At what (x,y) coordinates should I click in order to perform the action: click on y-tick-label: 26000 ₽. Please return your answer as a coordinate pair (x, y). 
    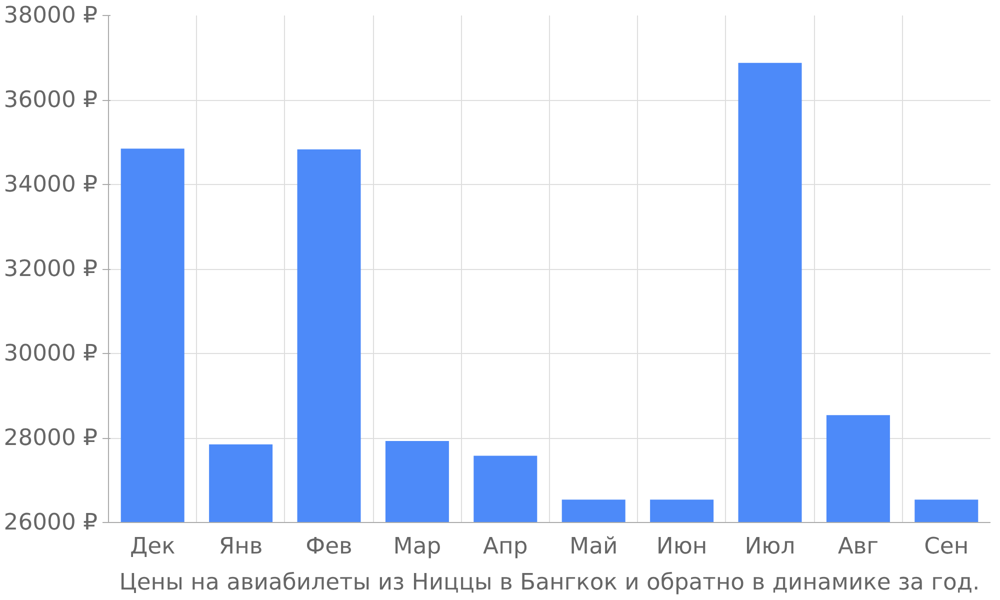
    Looking at the image, I should click on (51, 523).